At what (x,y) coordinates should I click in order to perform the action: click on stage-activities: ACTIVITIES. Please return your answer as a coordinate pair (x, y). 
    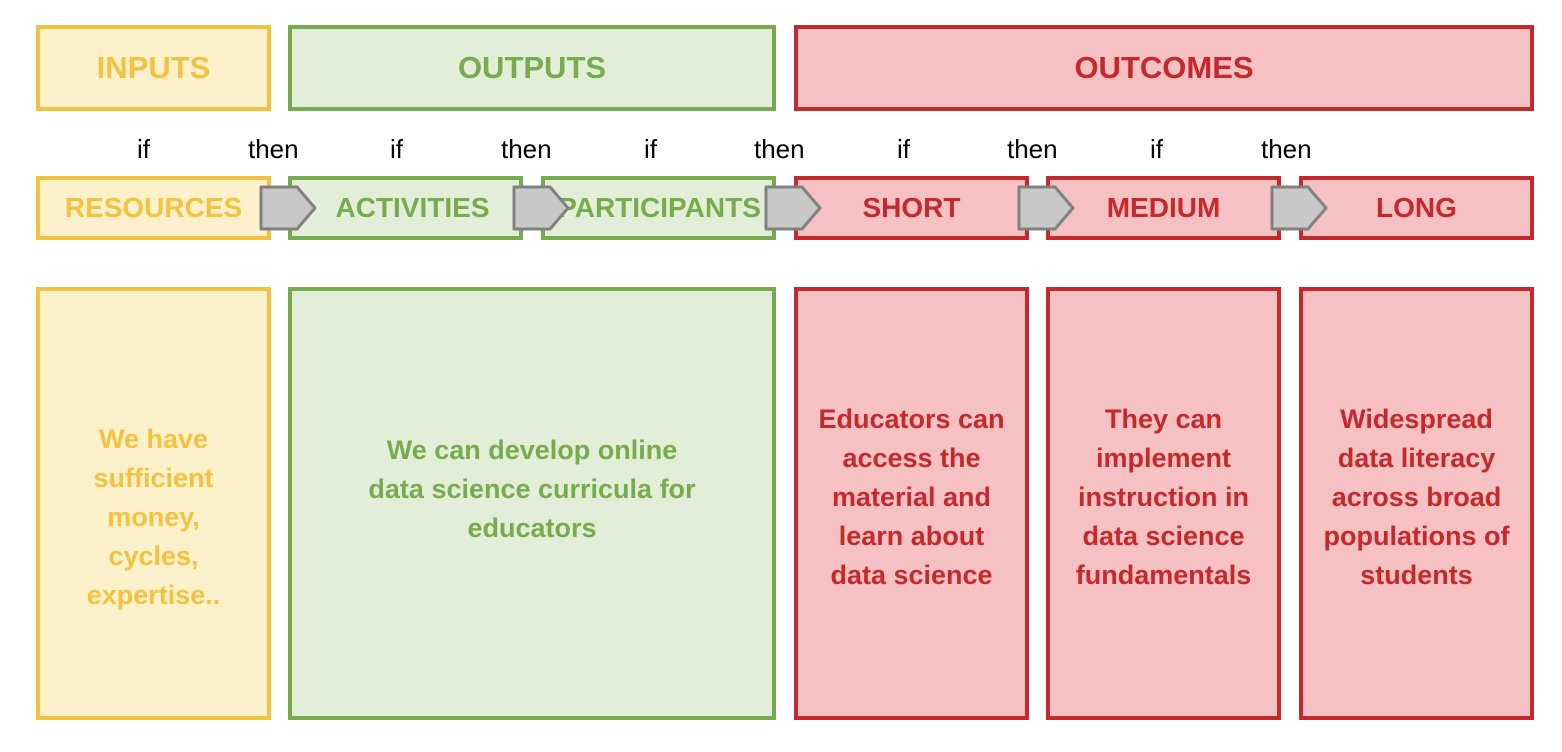
    Looking at the image, I should click on (405, 208).